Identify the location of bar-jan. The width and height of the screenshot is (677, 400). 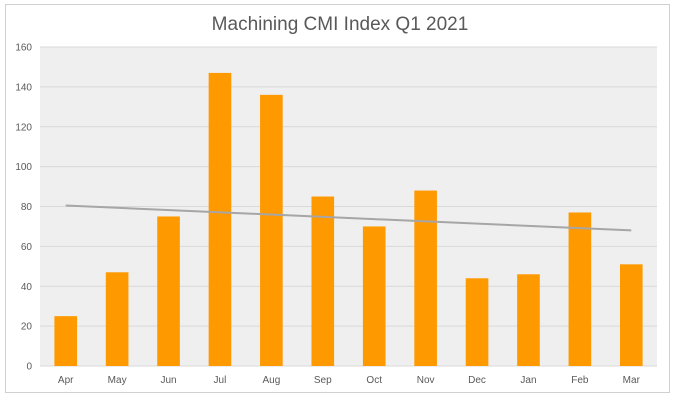
(528, 320).